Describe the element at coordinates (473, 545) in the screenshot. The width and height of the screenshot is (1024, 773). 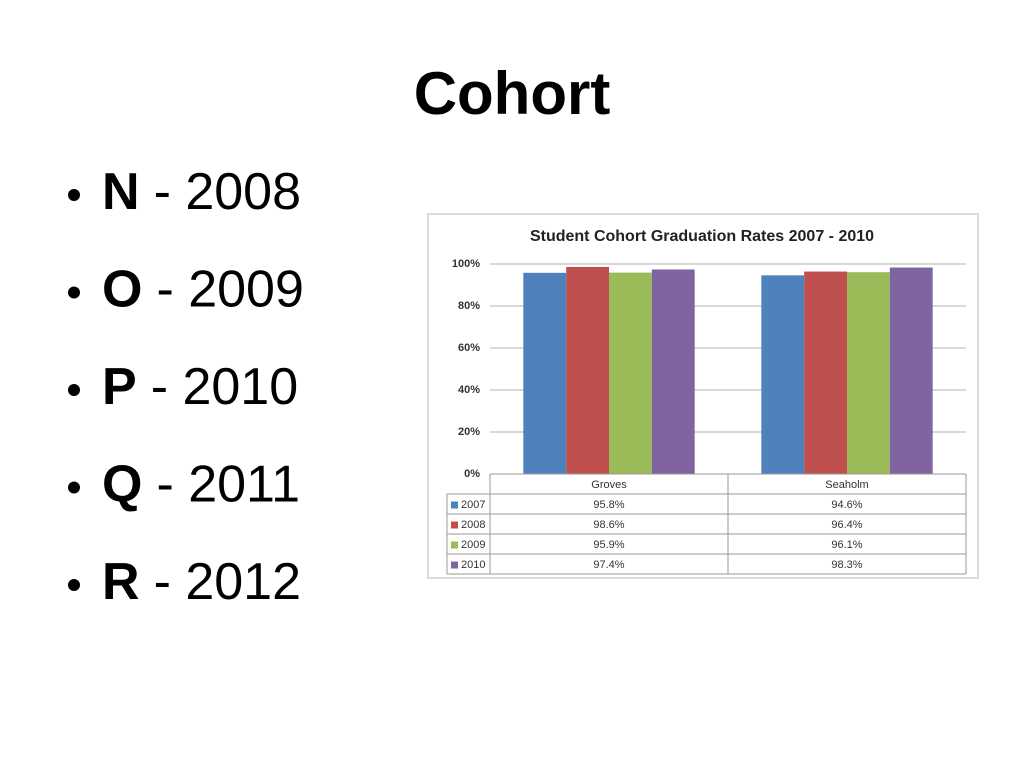
I see `legend-label: 2009` at that location.